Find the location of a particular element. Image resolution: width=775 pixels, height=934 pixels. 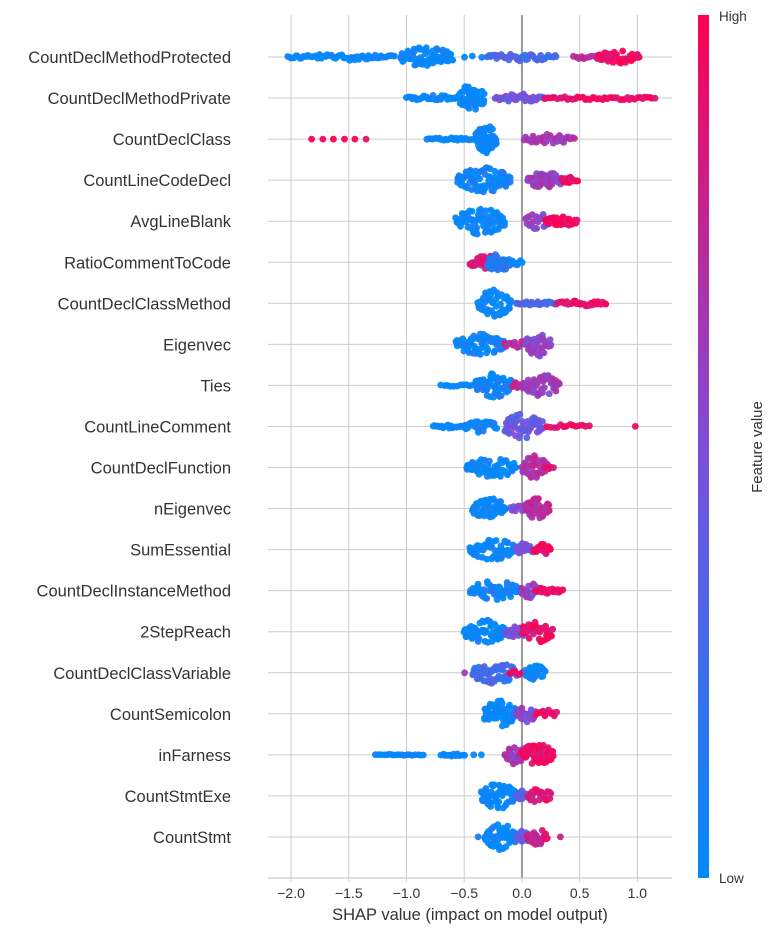

feature-label: nEigenvec is located at coordinates (192, 510).